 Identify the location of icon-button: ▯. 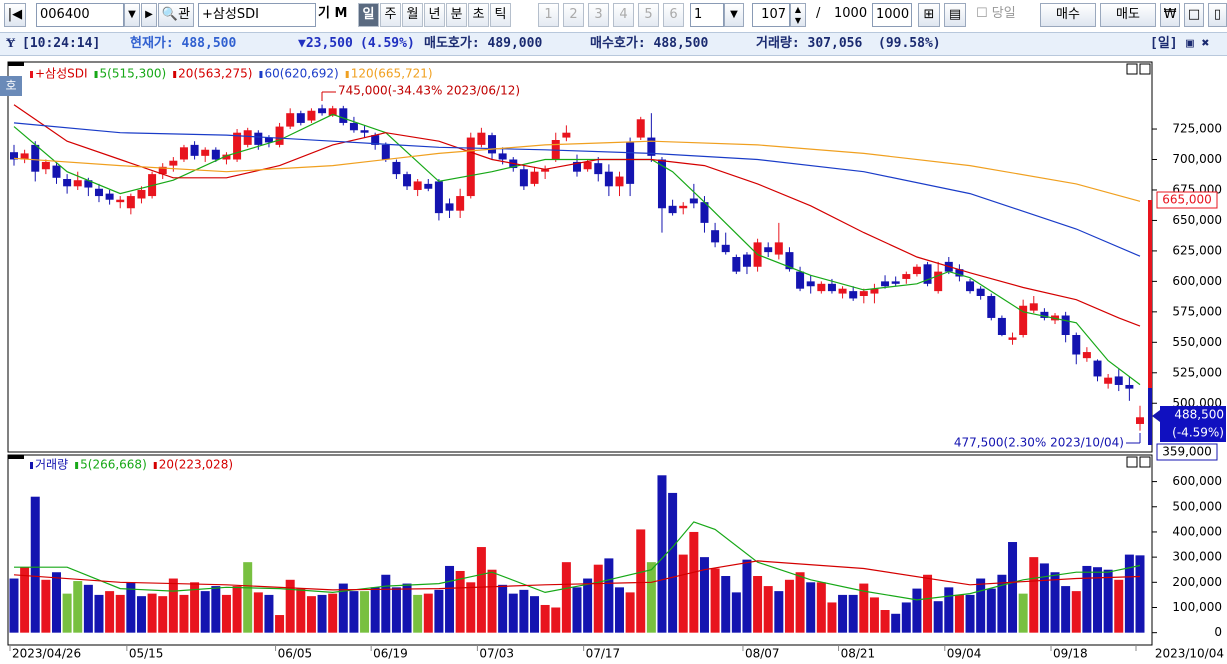
(1217, 15).